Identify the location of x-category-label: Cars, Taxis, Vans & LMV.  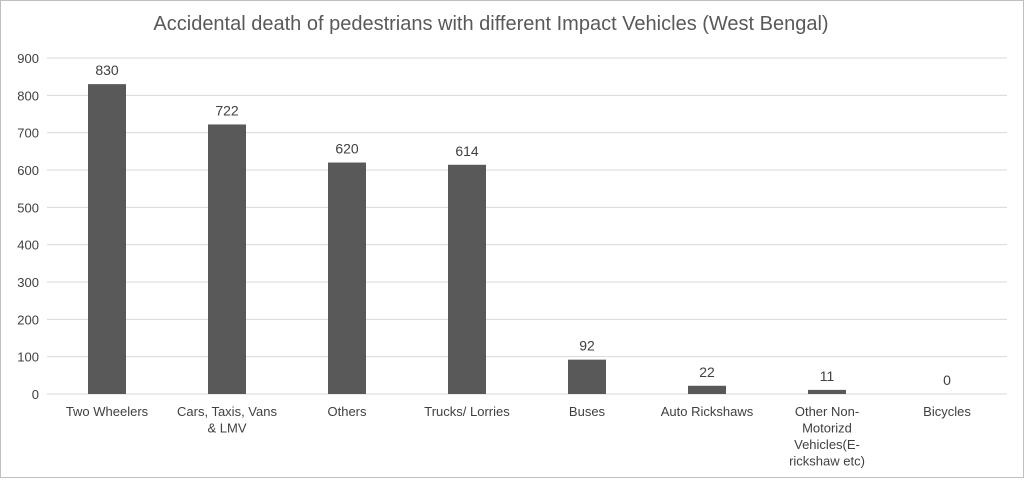
(227, 420).